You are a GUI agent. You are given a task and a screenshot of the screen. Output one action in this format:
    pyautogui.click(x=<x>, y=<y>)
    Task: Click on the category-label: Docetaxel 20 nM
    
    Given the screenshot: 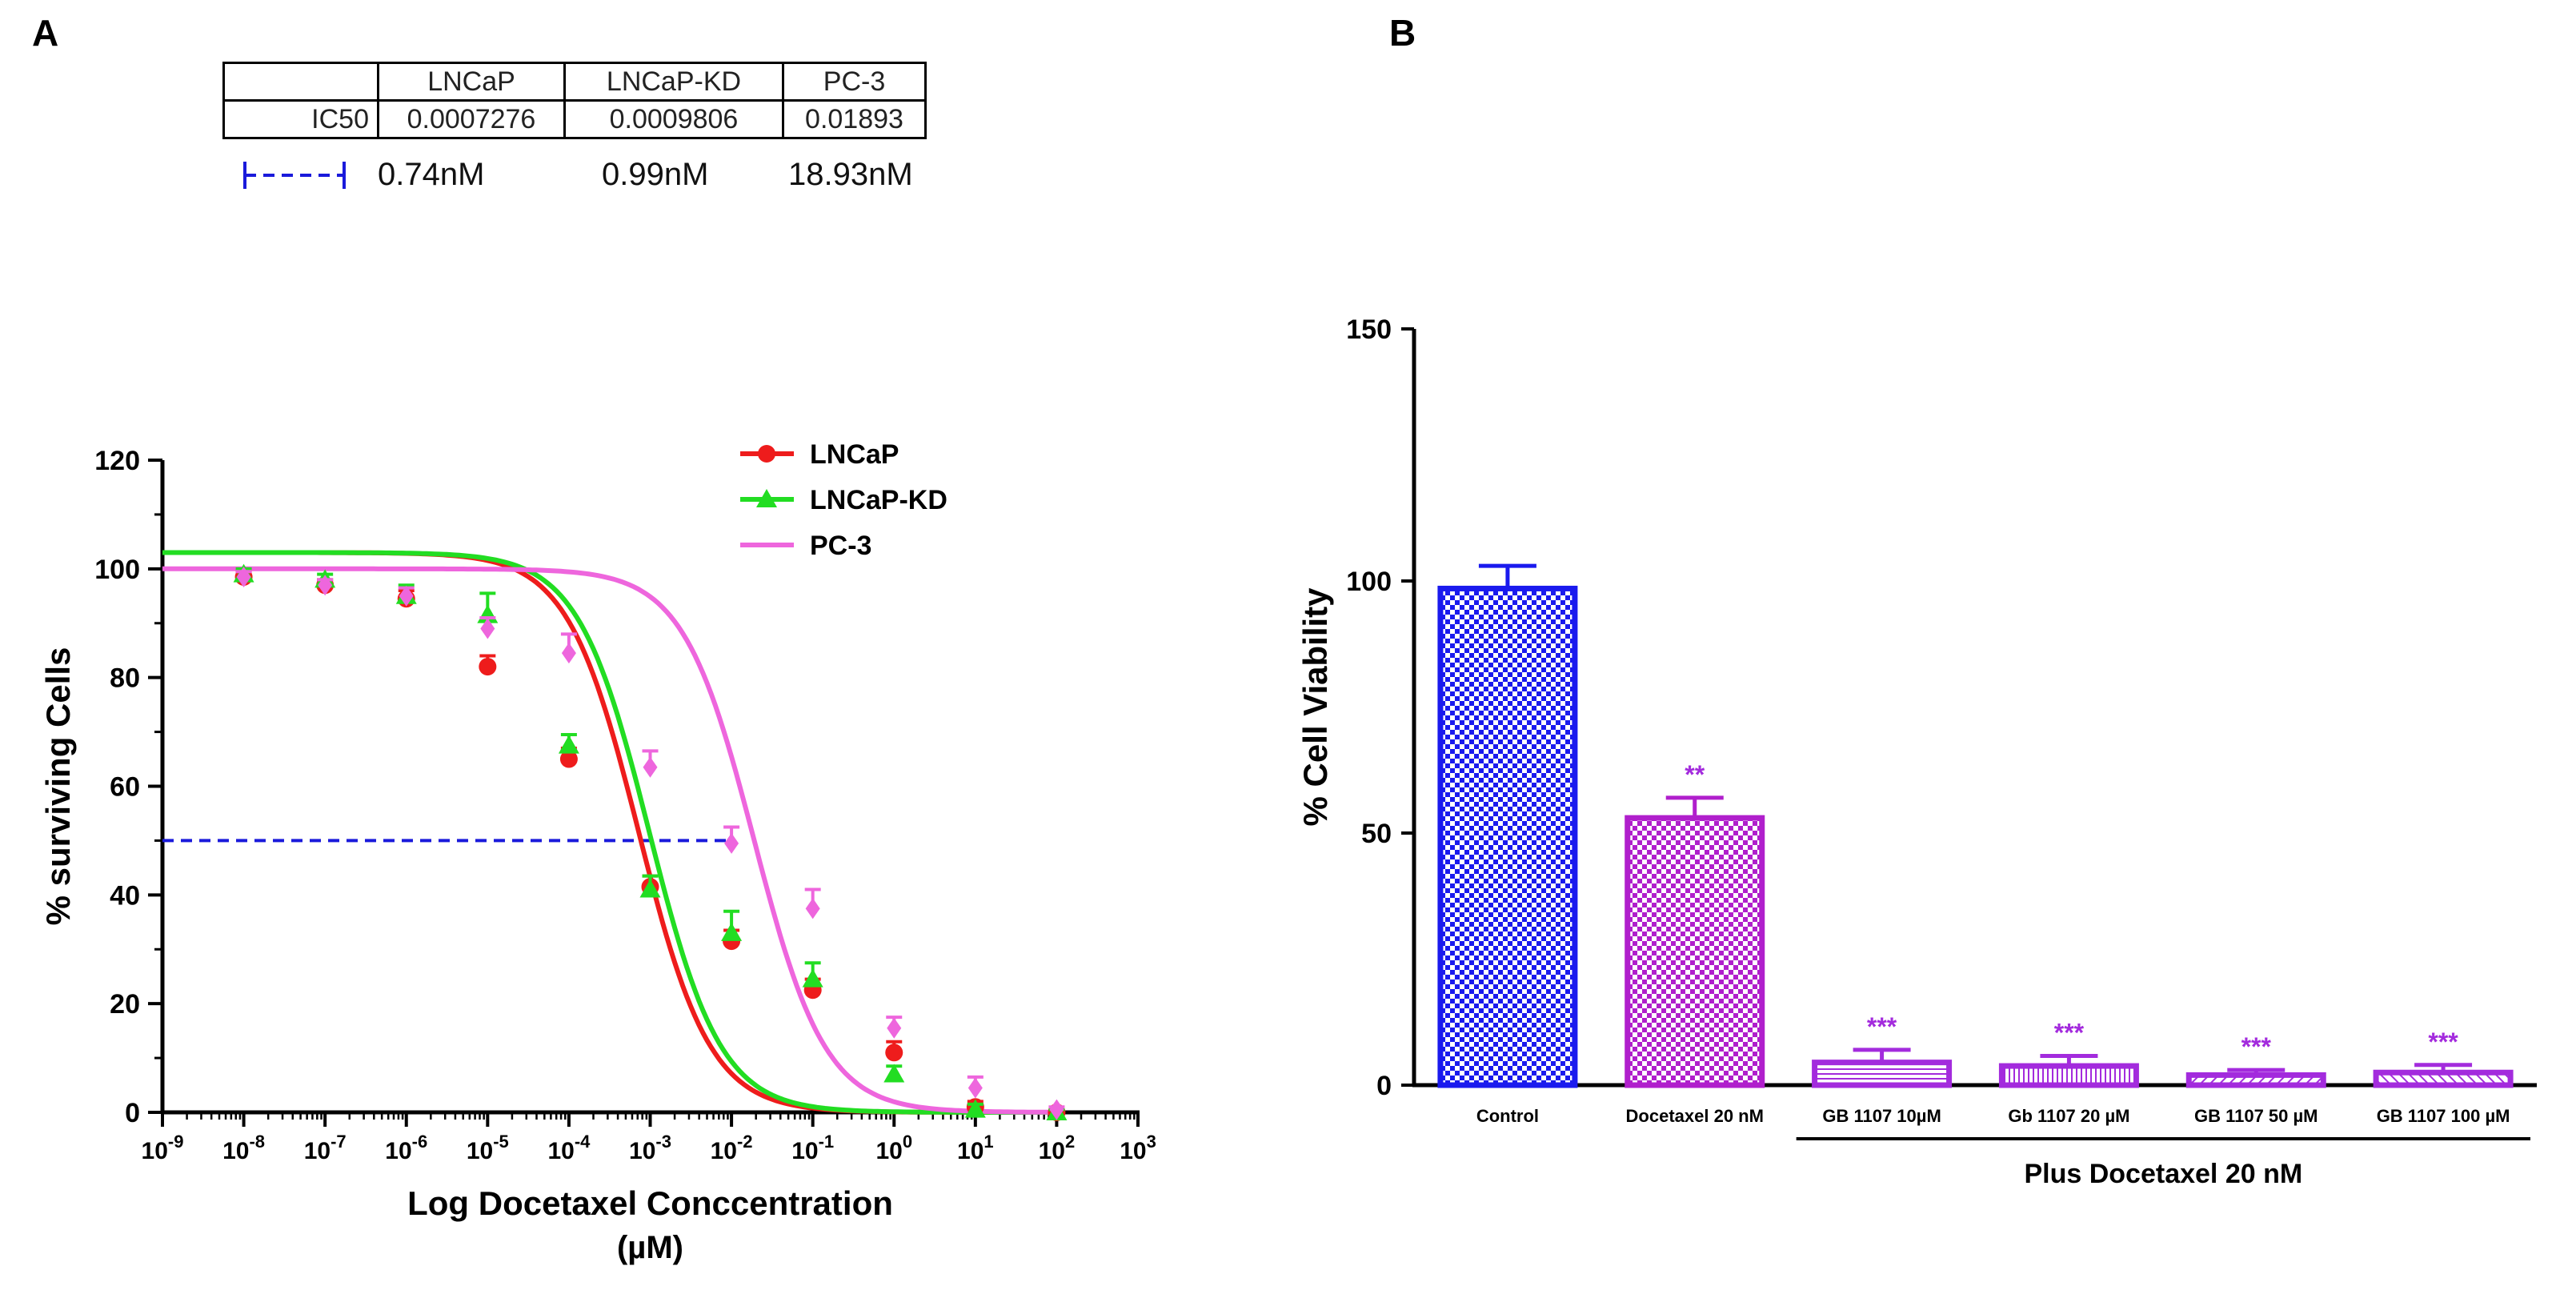 What is the action you would take?
    pyautogui.click(x=1695, y=1116)
    